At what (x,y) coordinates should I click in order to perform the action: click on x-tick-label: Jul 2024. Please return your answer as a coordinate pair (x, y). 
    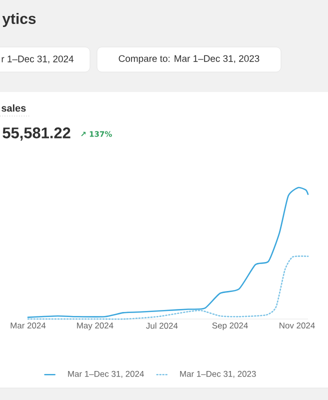
    Looking at the image, I should click on (162, 325).